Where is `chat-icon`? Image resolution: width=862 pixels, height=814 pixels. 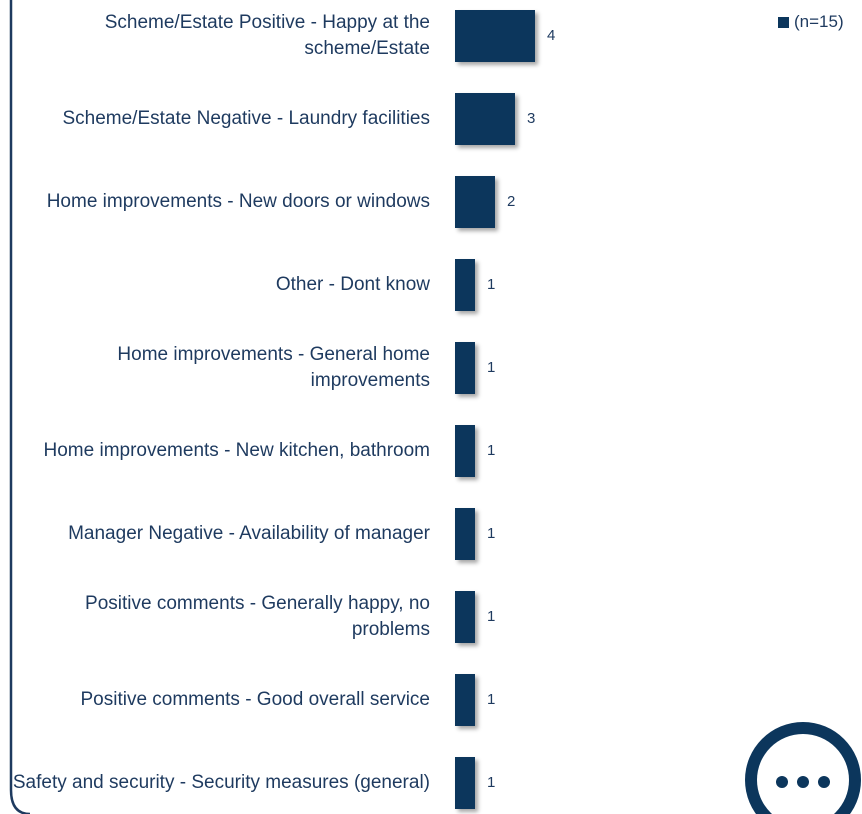
chat-icon is located at coordinates (803, 768).